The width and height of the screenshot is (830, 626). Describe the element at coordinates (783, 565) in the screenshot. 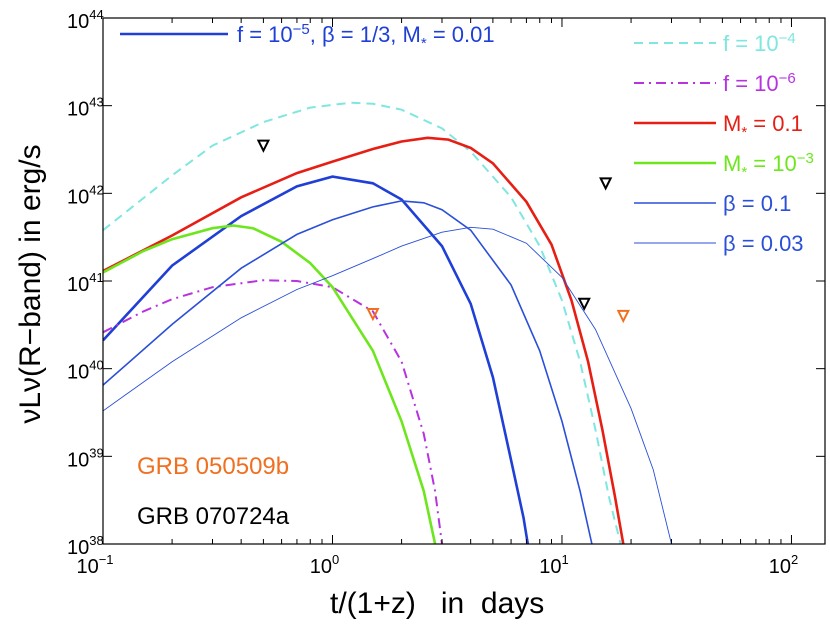

I see `x-tick-label: 10²` at that location.